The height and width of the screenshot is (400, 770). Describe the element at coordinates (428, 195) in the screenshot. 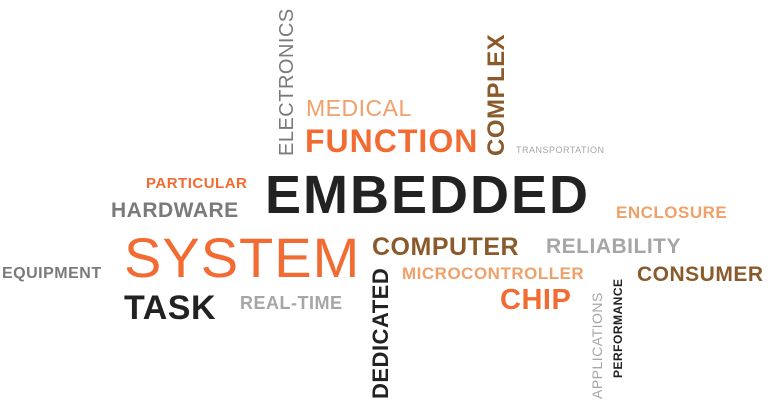

I see `word-embedded: EMBEDDED` at that location.